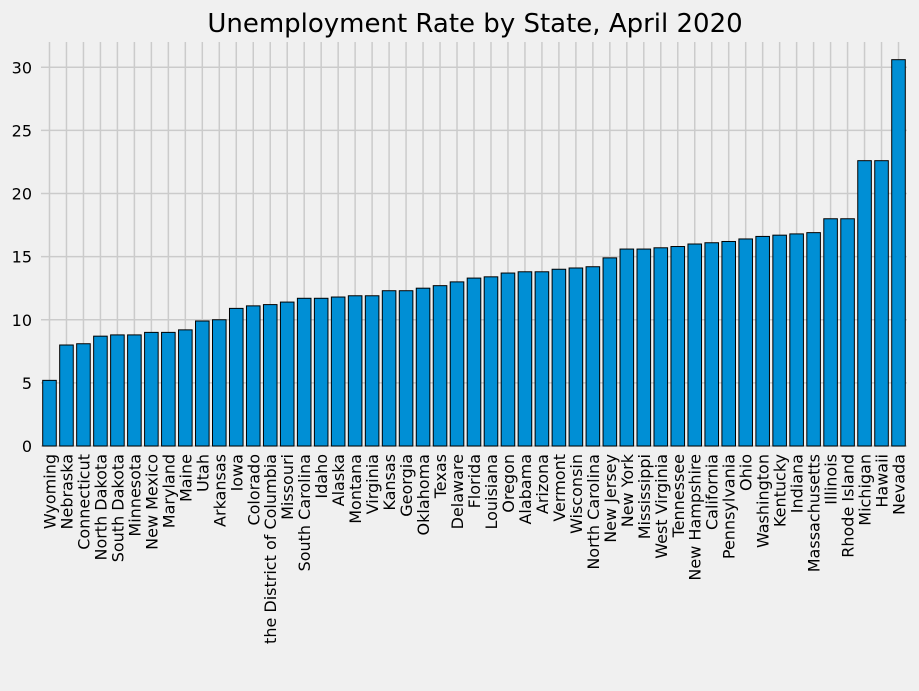  Describe the element at coordinates (406, 368) in the screenshot. I see `bar-georgia` at that location.